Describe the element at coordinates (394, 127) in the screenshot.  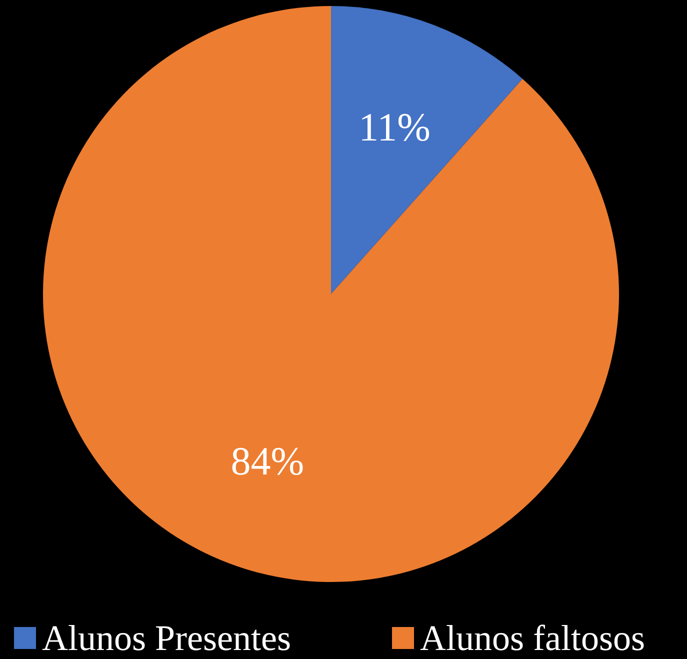
I see `data-label: 11%` at that location.